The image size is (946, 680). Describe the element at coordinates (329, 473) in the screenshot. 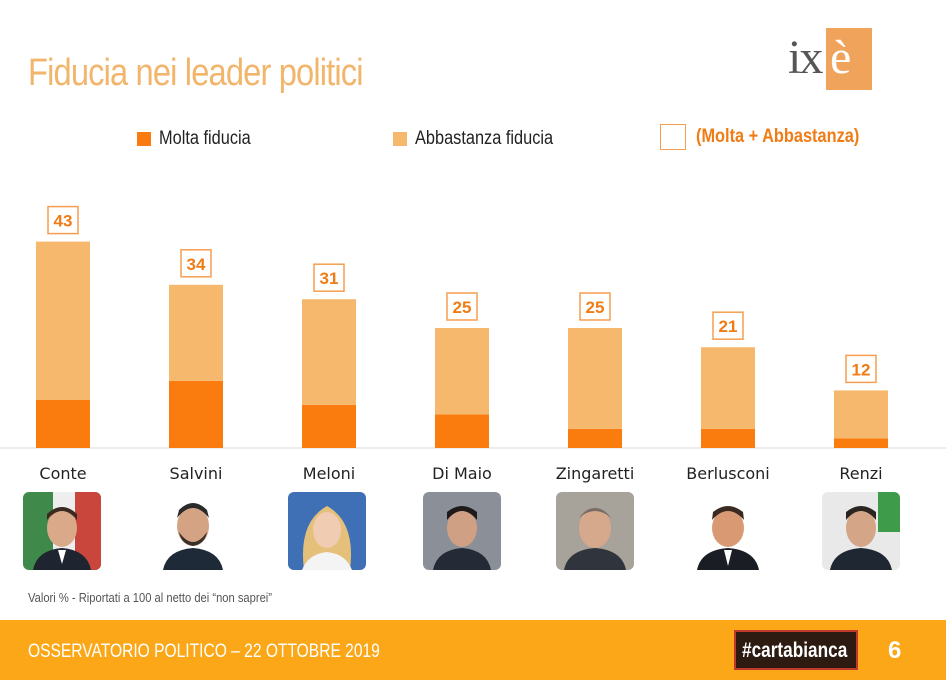

I see `category-label-2: Meloni` at that location.